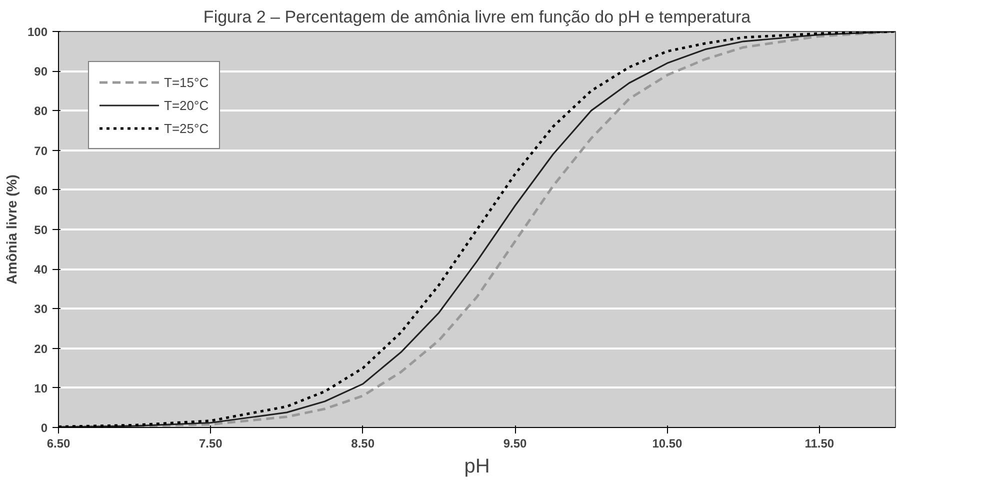  I want to click on x-tick-label: 6.50, so click(58, 443).